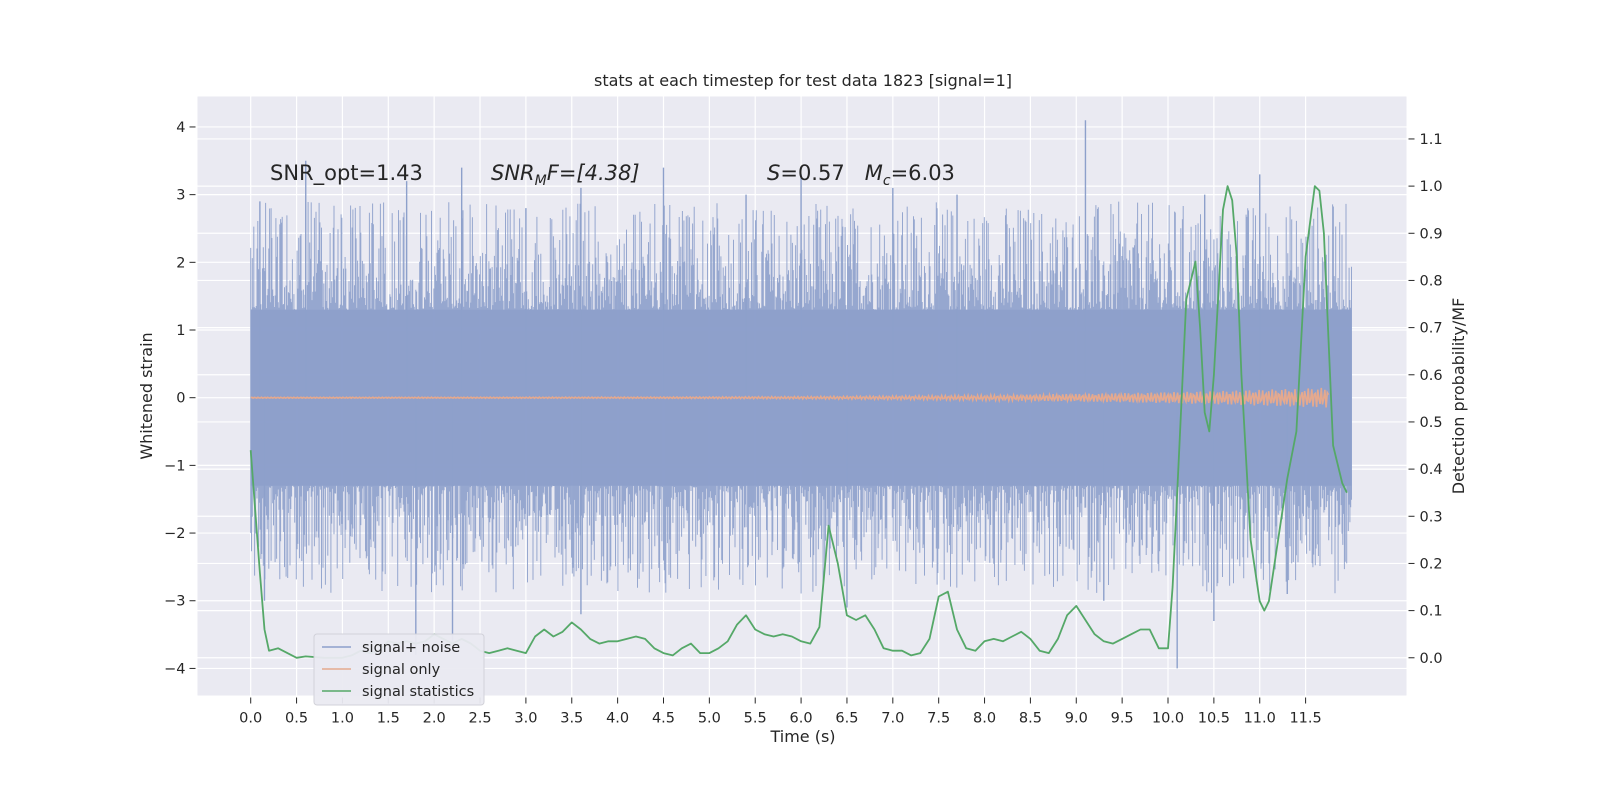  Describe the element at coordinates (180, 196) in the screenshot. I see `y-tick-label: 3` at that location.